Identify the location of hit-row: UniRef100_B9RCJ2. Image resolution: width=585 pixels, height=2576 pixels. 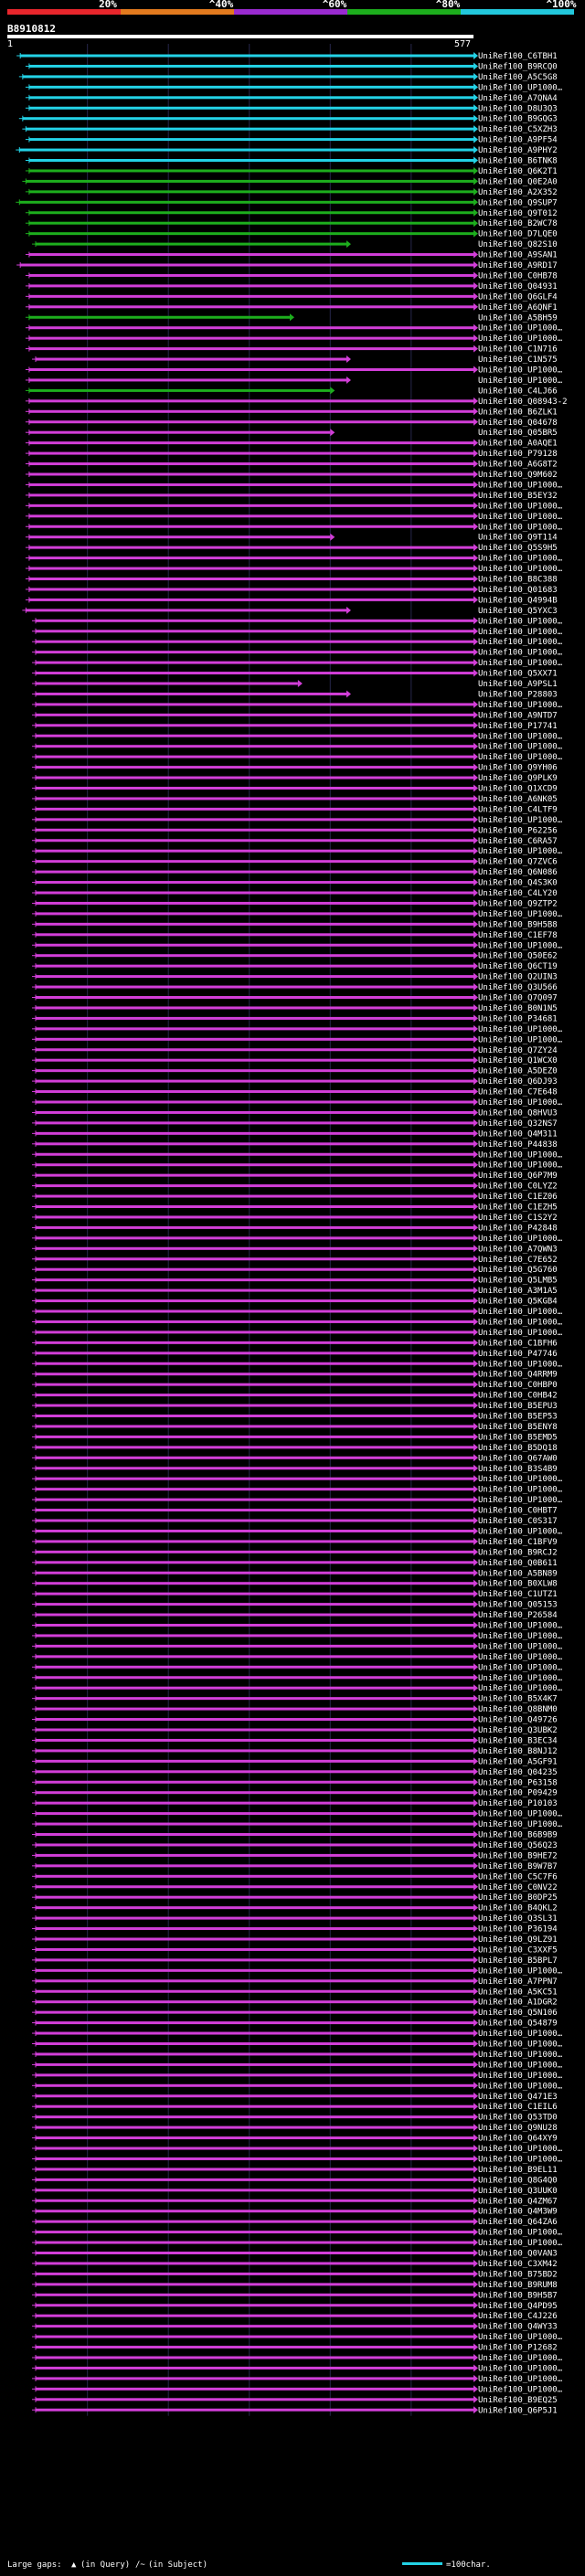
(295, 1552).